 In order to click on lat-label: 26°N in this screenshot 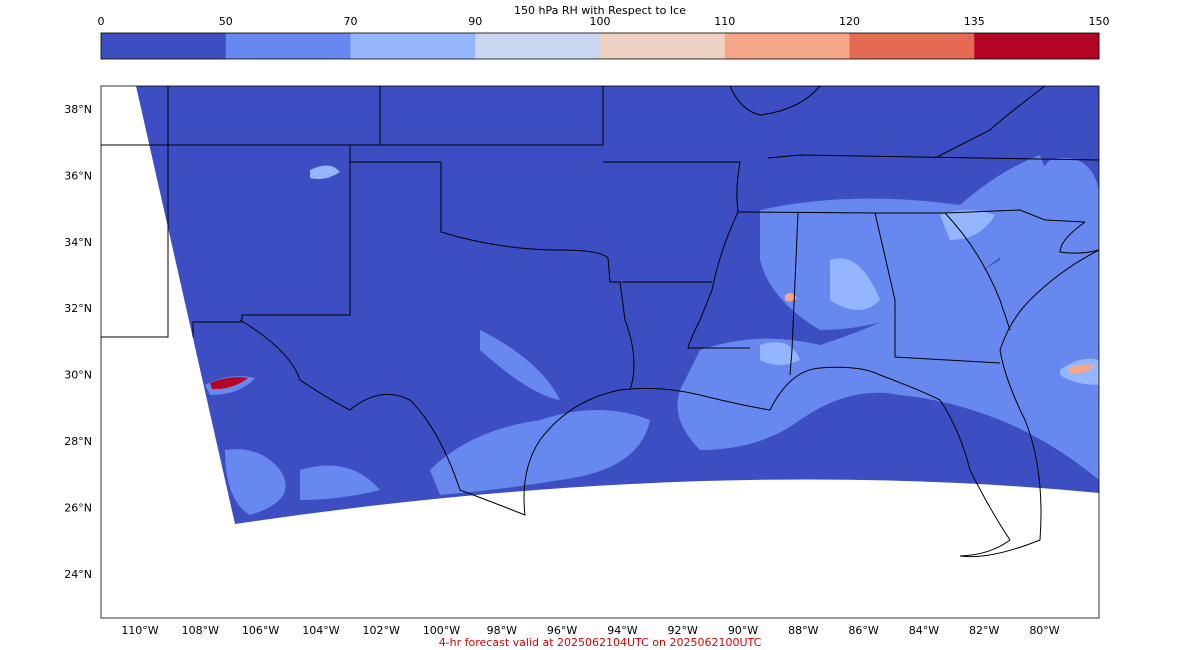, I will do `click(78, 507)`.